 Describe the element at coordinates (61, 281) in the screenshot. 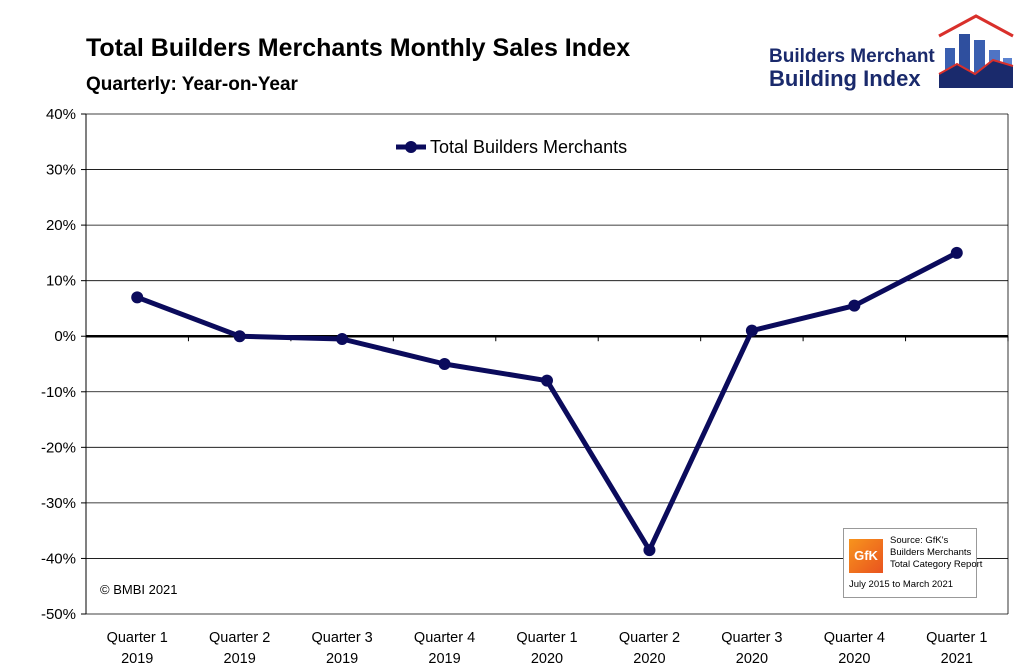

I see `y-tick-label: 10%` at that location.